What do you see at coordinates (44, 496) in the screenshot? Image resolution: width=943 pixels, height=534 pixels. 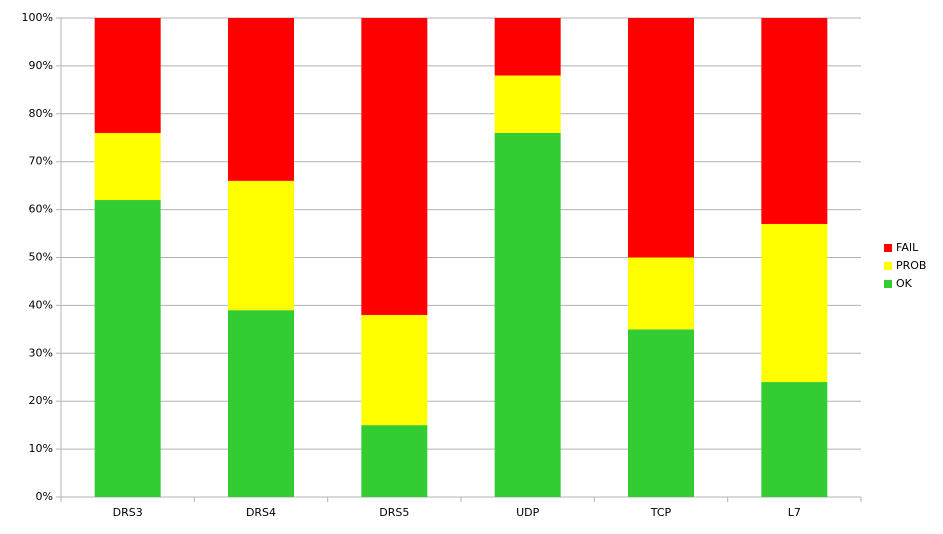 I see `y-tick-label: 0%` at bounding box center [44, 496].